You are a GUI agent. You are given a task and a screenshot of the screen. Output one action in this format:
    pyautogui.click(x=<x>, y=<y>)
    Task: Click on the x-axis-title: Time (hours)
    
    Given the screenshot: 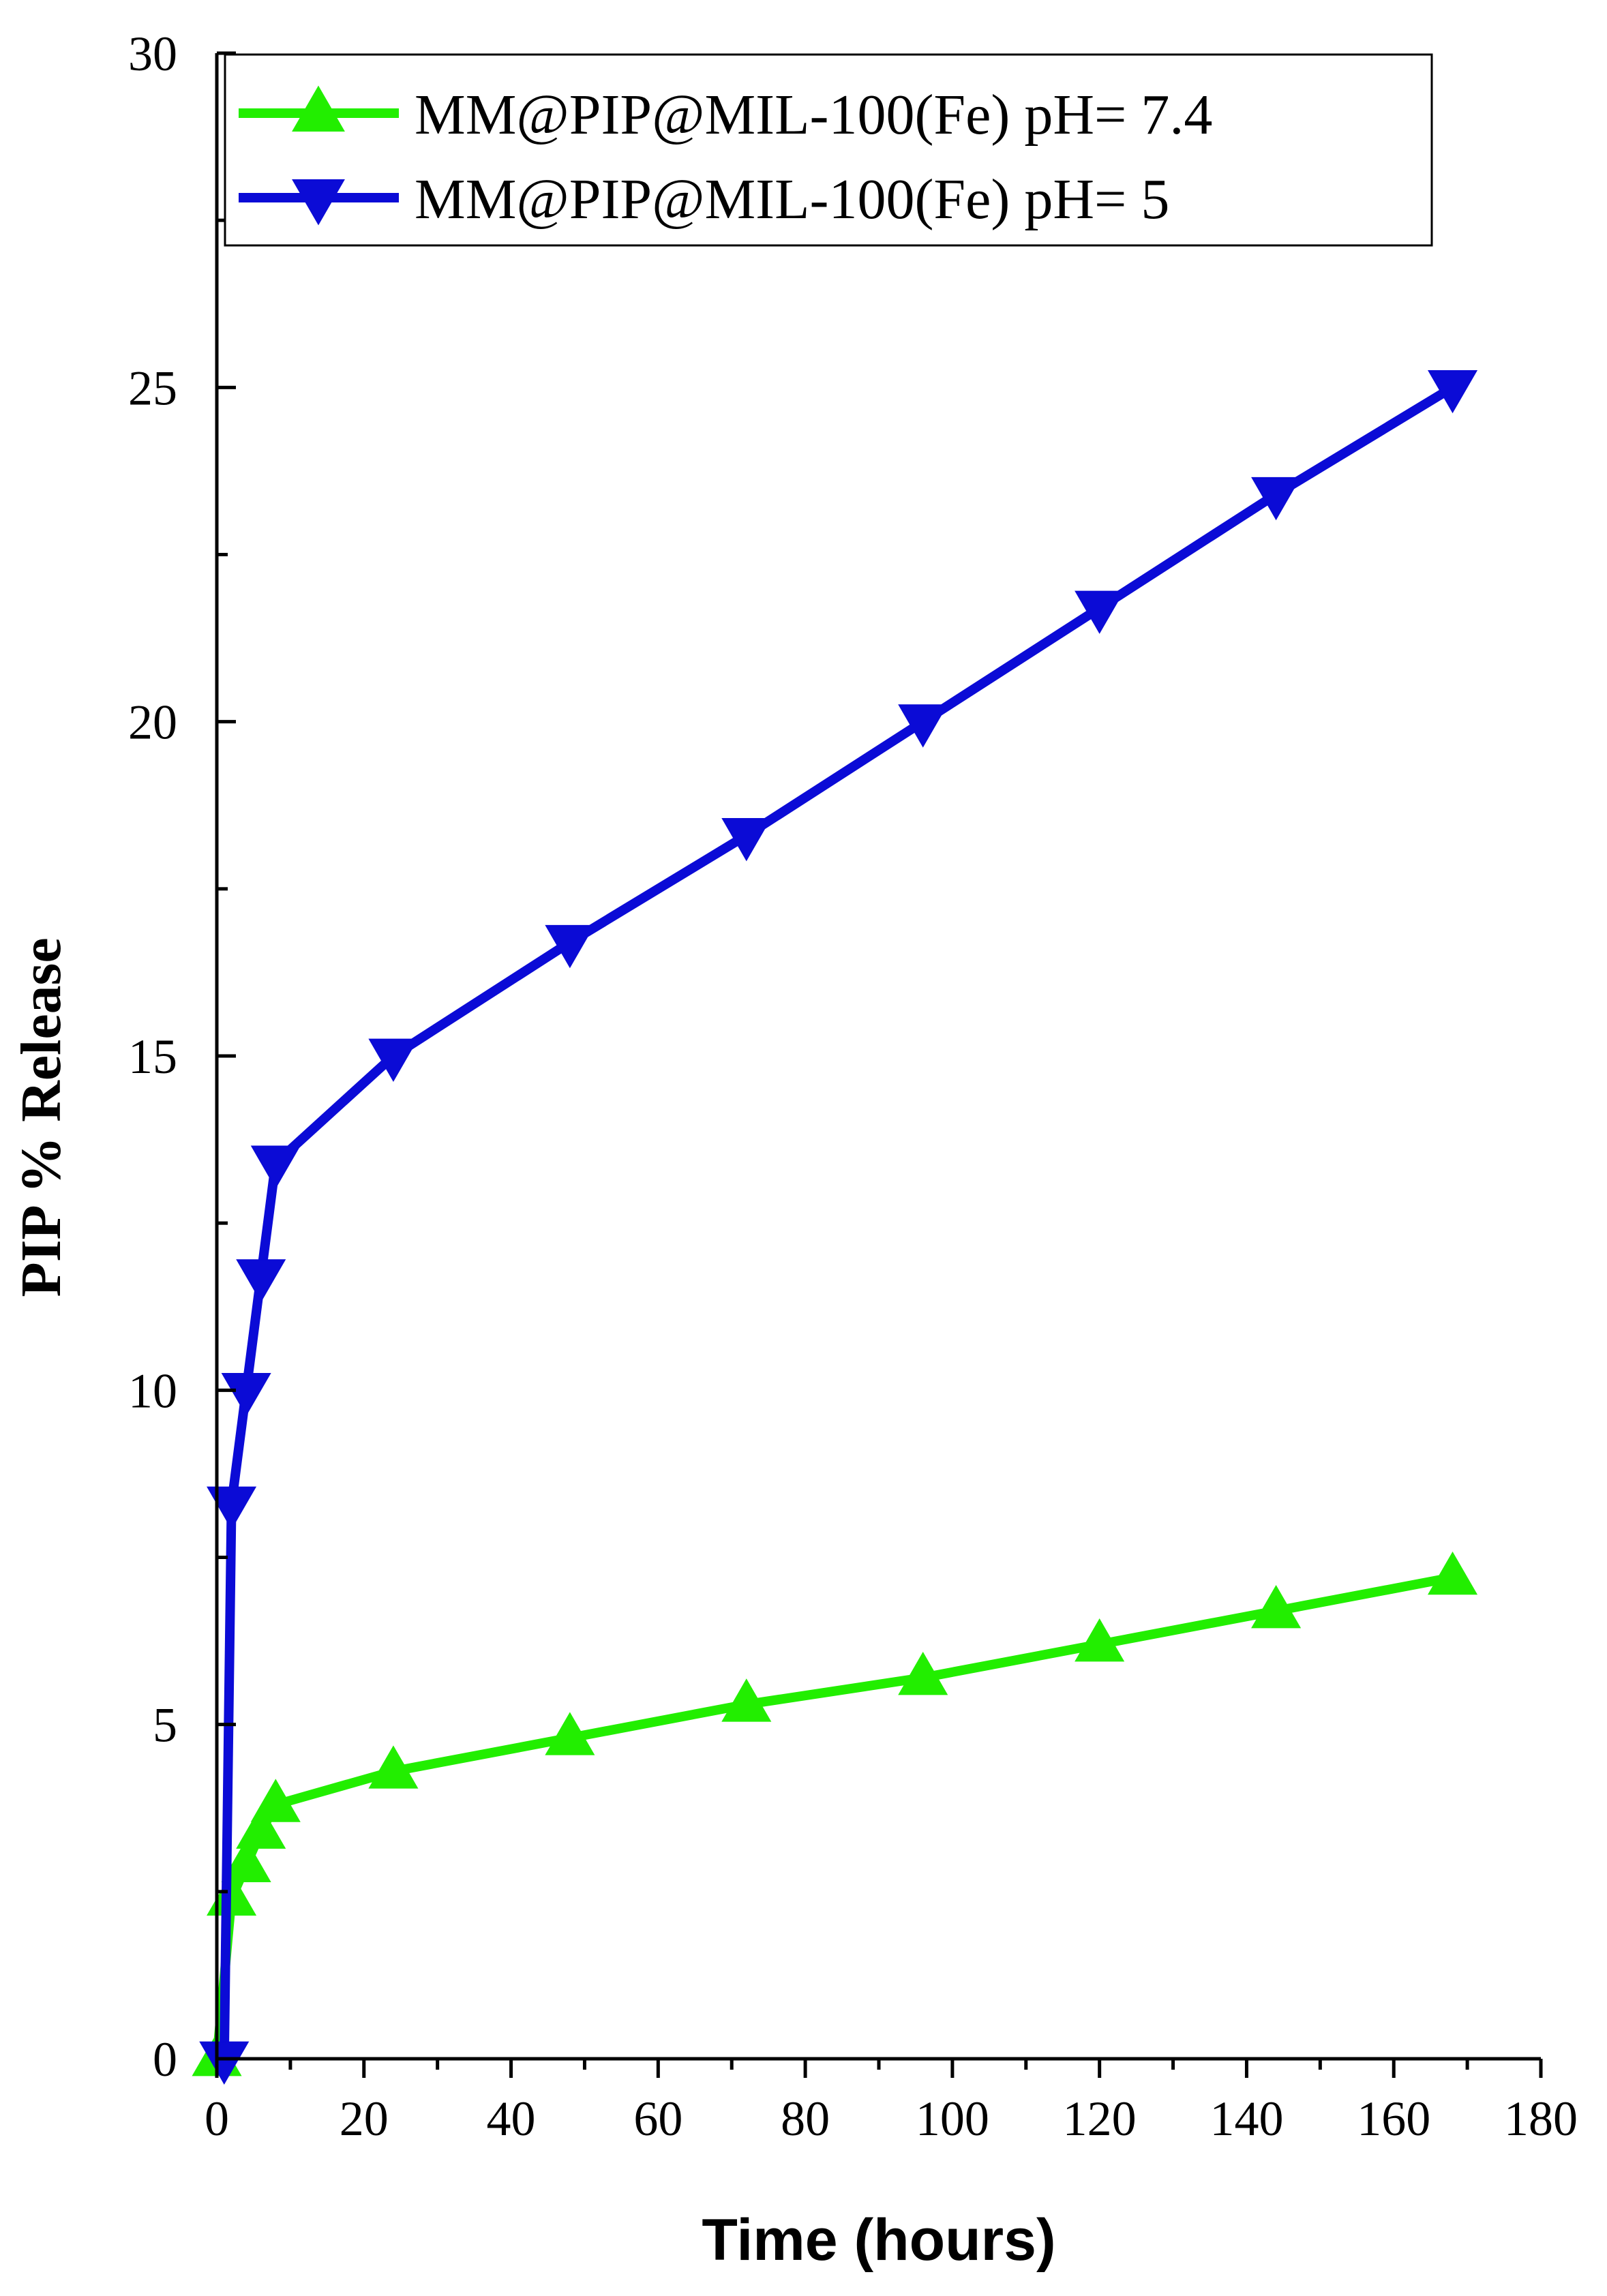 What is the action you would take?
    pyautogui.click(x=878, y=2240)
    